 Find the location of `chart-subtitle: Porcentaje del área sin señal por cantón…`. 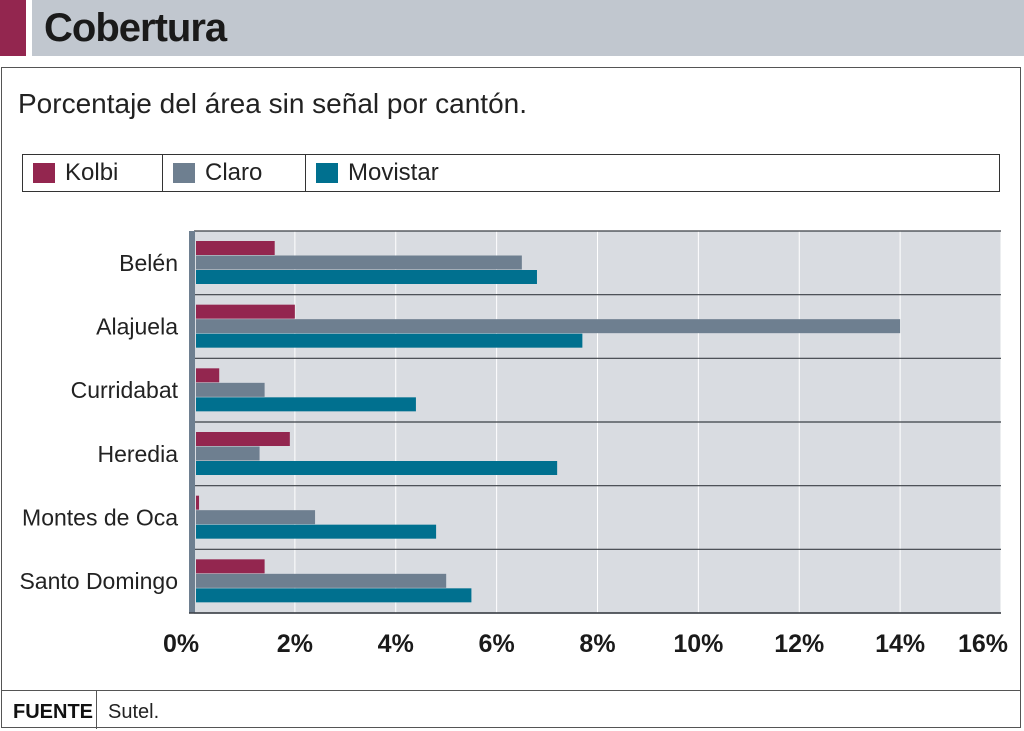

chart-subtitle: Porcentaje del área sin señal por cantón… is located at coordinates (272, 103).